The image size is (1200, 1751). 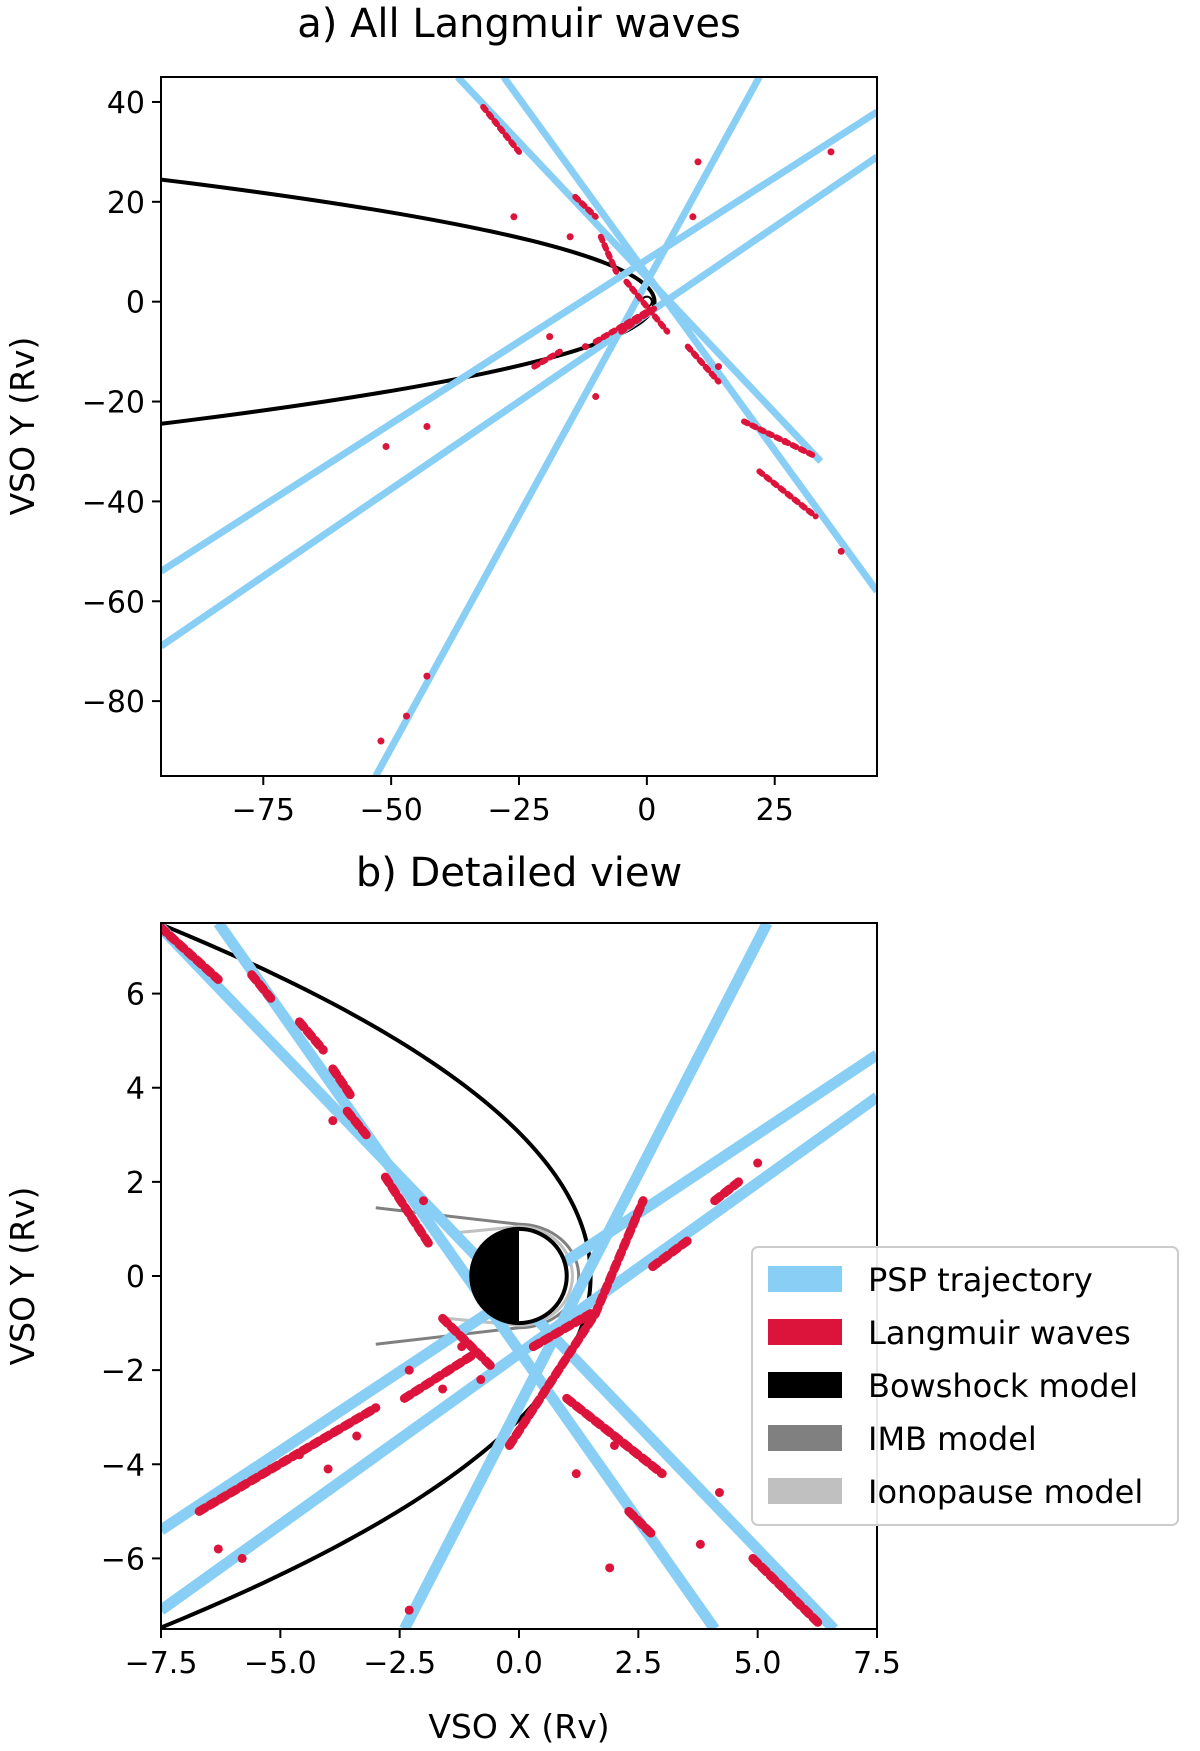 What do you see at coordinates (646, 810) in the screenshot?
I see `panel-a-xtick-label-4: 0` at bounding box center [646, 810].